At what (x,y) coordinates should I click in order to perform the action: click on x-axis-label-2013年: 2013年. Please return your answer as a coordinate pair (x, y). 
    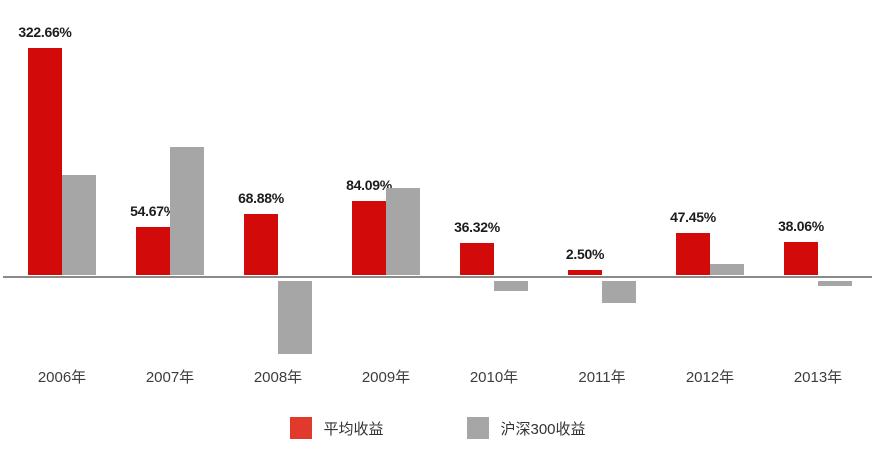
    Looking at the image, I should click on (818, 377).